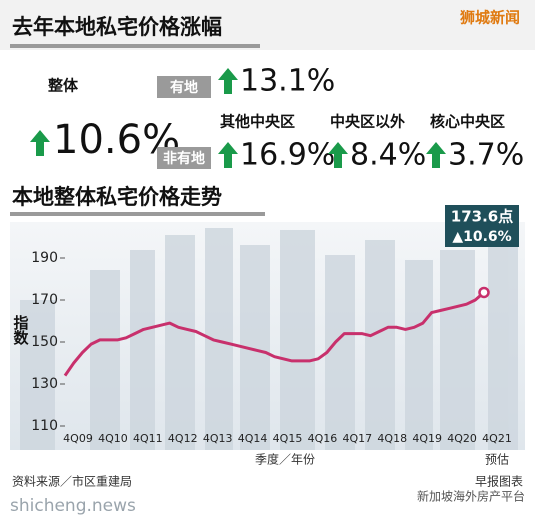 The height and width of the screenshot is (519, 535). Describe the element at coordinates (484, 292) in the screenshot. I see `end-marker` at that location.